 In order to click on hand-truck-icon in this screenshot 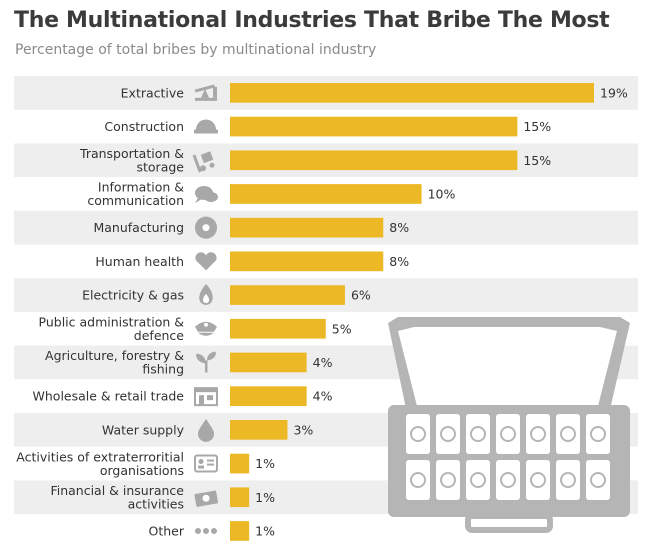, I will do `click(203, 162)`.